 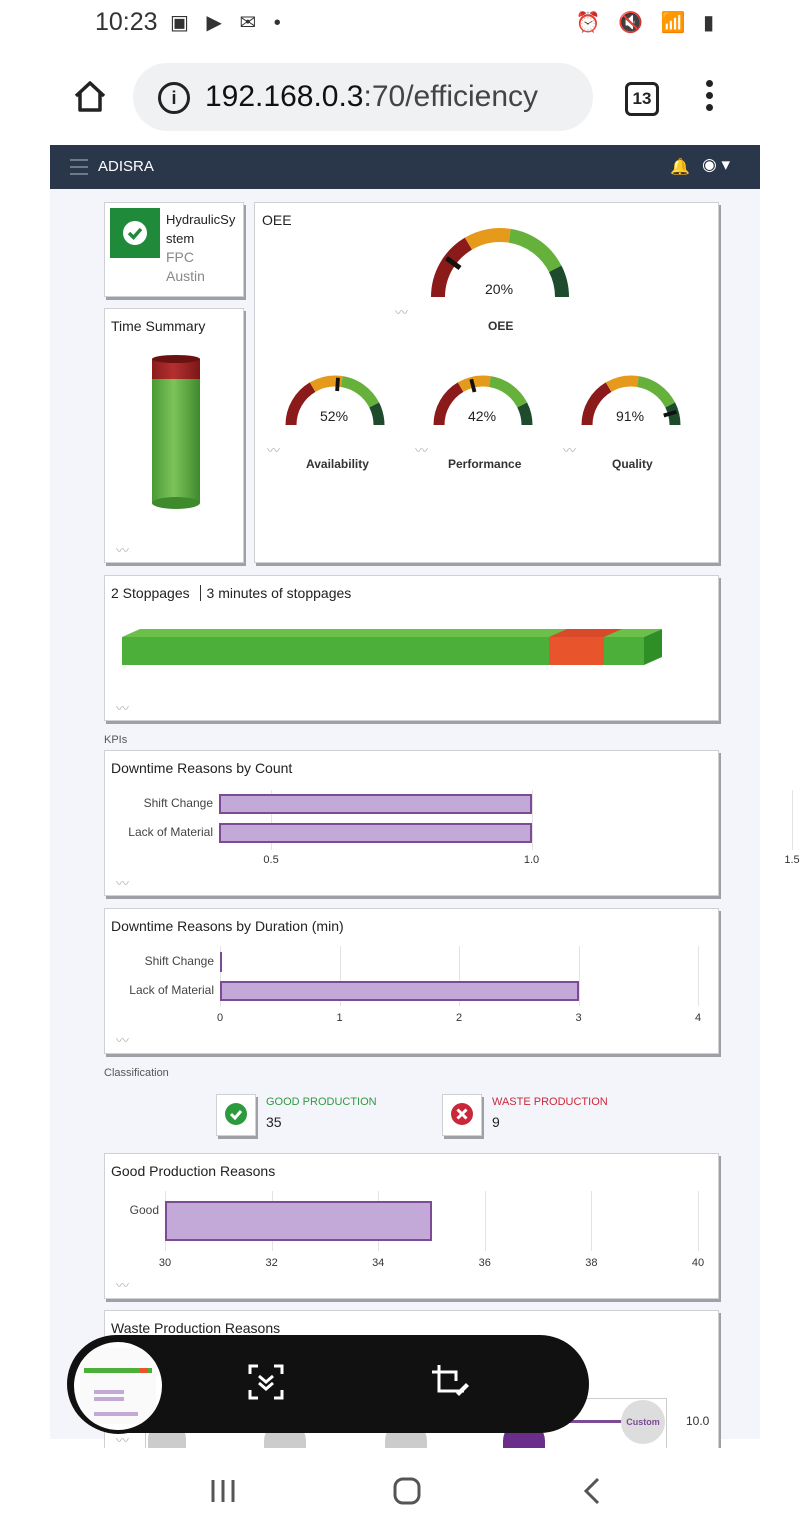 I want to click on classification-label: Classification, so click(x=136, y=1073).